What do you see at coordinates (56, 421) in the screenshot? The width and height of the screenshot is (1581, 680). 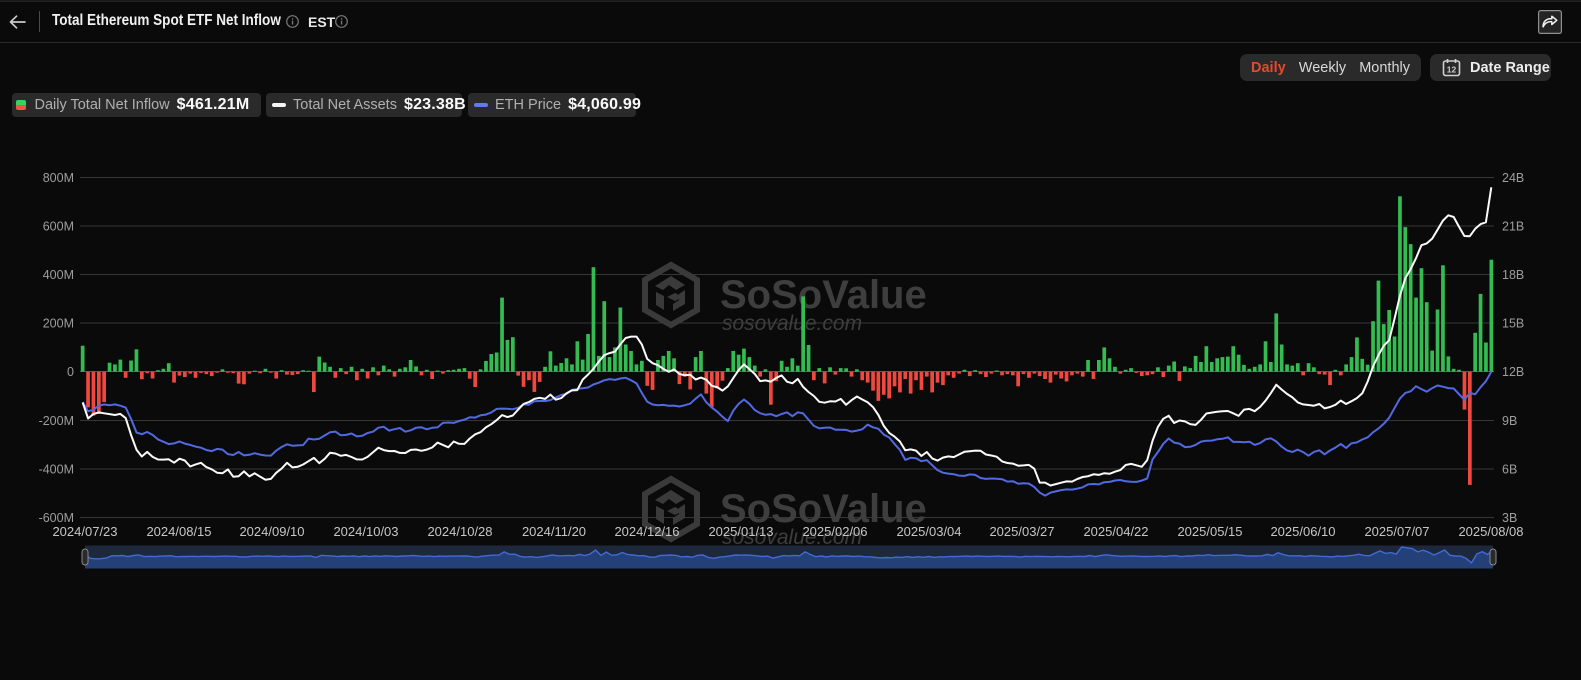 I see `svg-text: -200M` at bounding box center [56, 421].